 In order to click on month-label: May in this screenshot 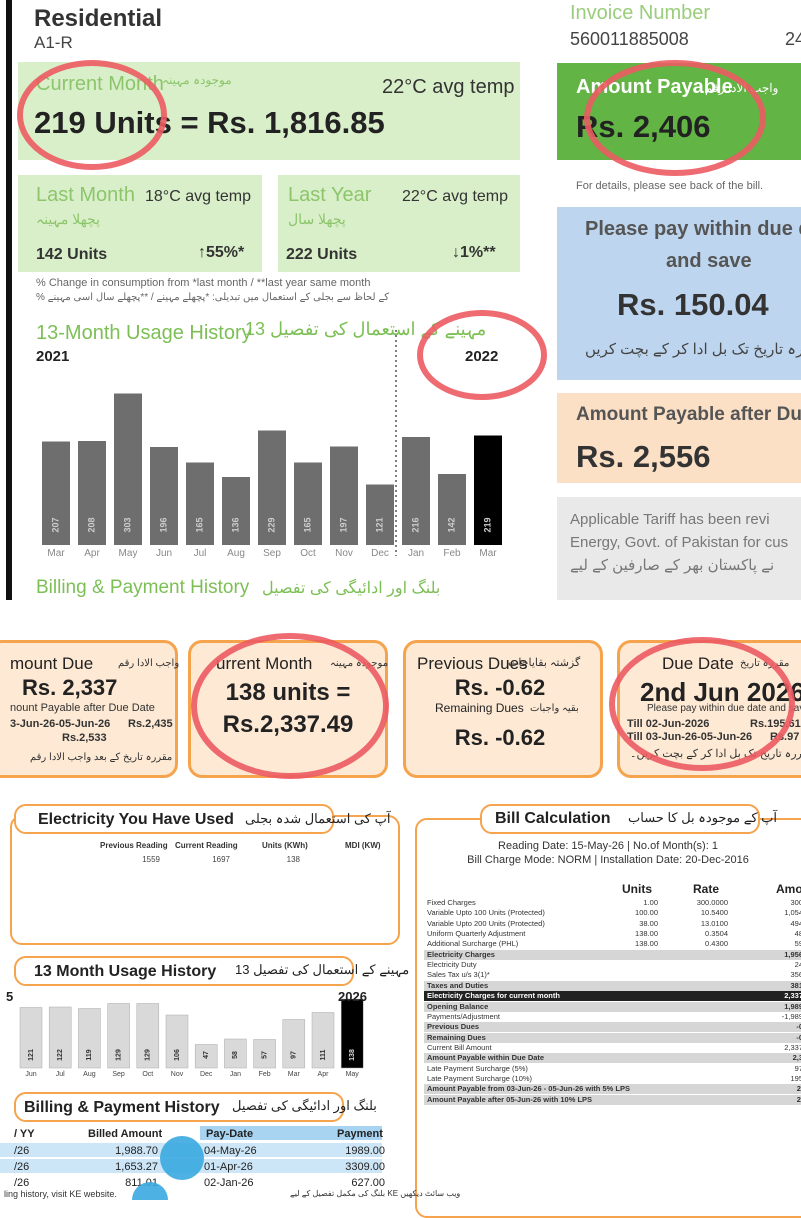, I will do `click(128, 553)`.